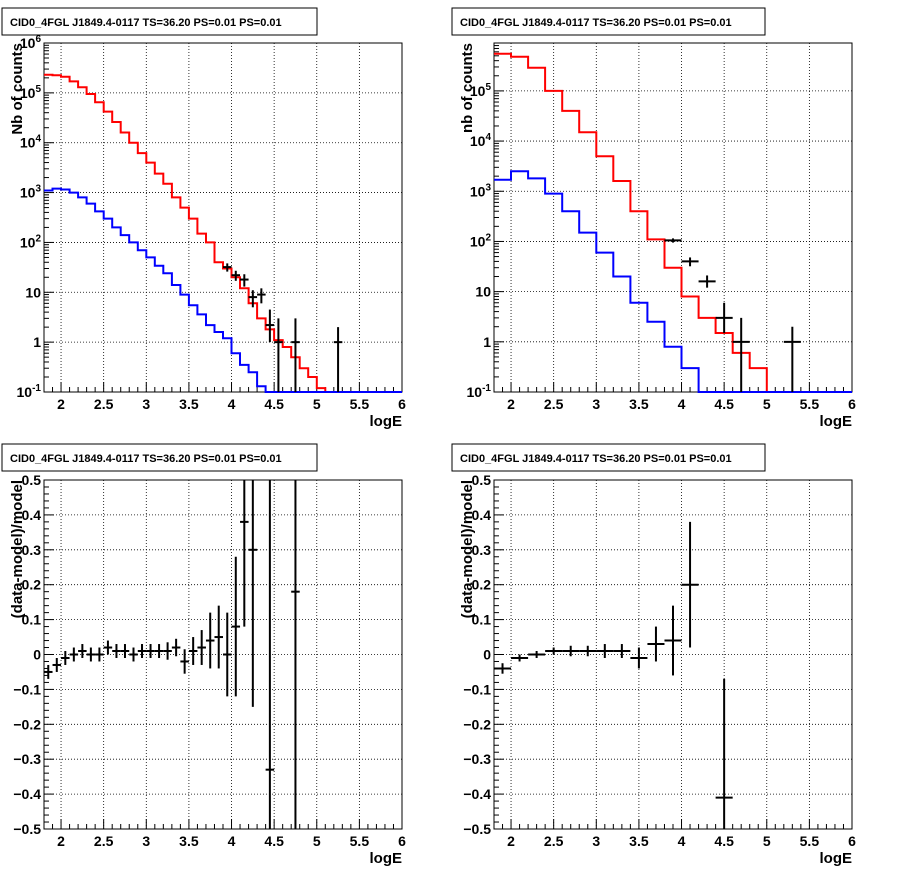 This screenshot has height=875, width=898. I want to click on y-tick-label: 0.2, so click(482, 585).